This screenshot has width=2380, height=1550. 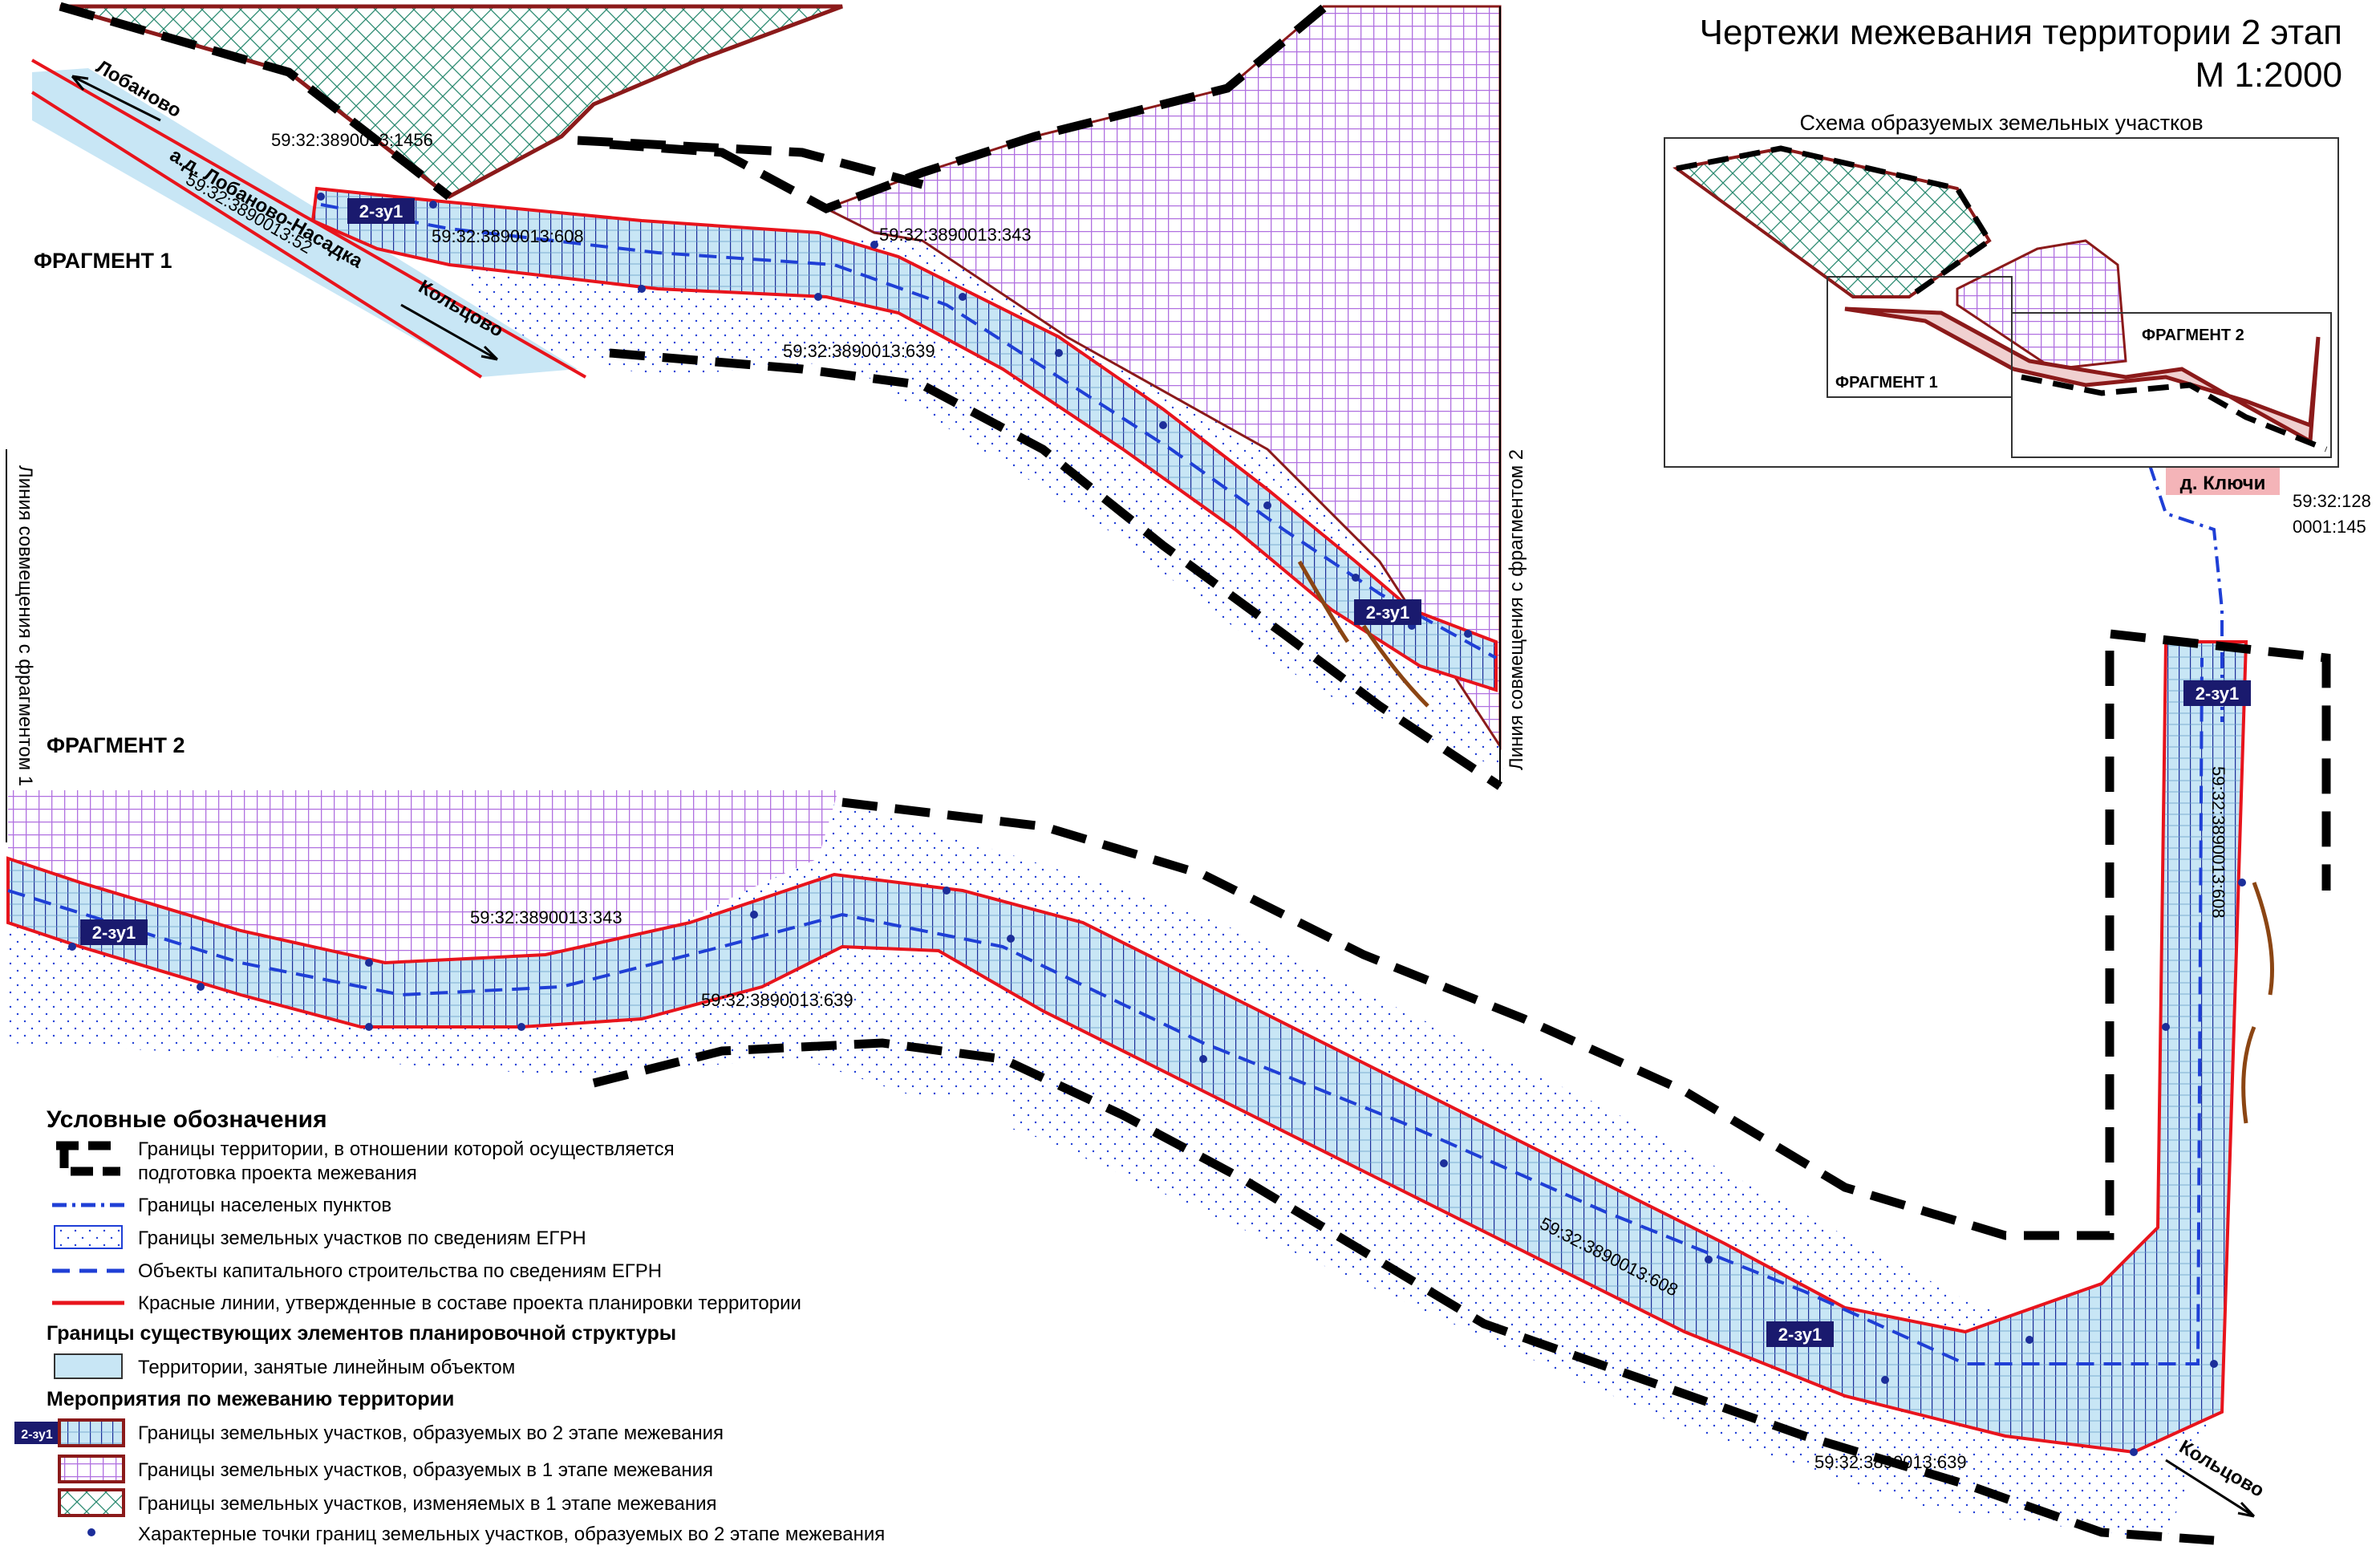 I want to click on legend-swatch-egrn-parcels, so click(x=88, y=1237).